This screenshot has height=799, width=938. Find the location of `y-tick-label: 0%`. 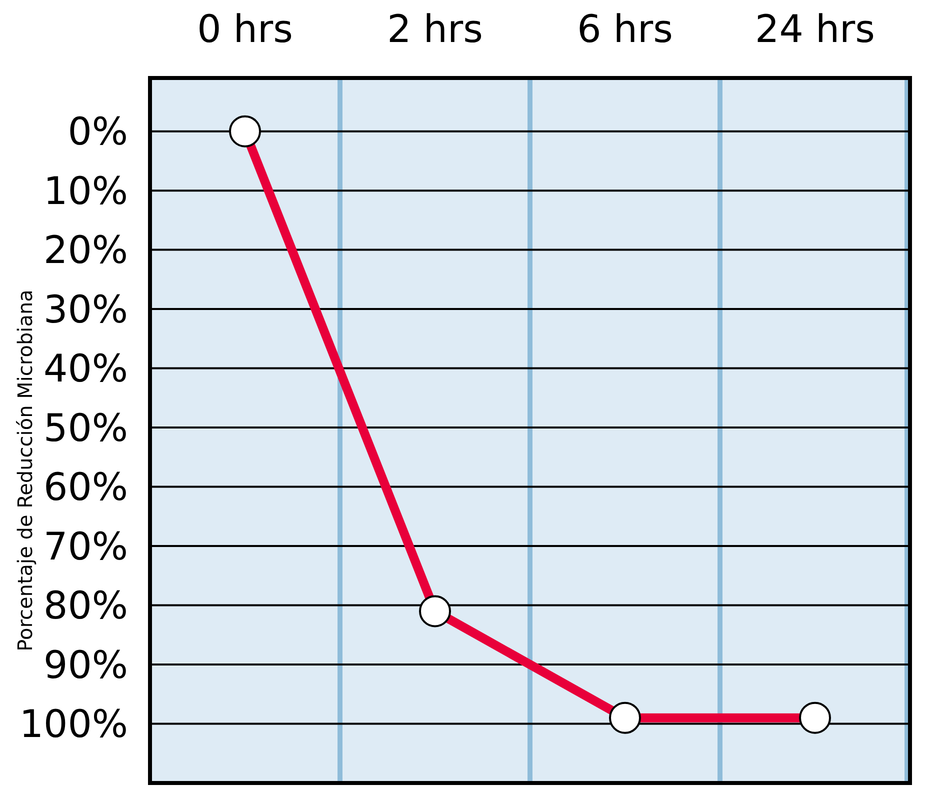

y-tick-label: 0% is located at coordinates (98, 132).